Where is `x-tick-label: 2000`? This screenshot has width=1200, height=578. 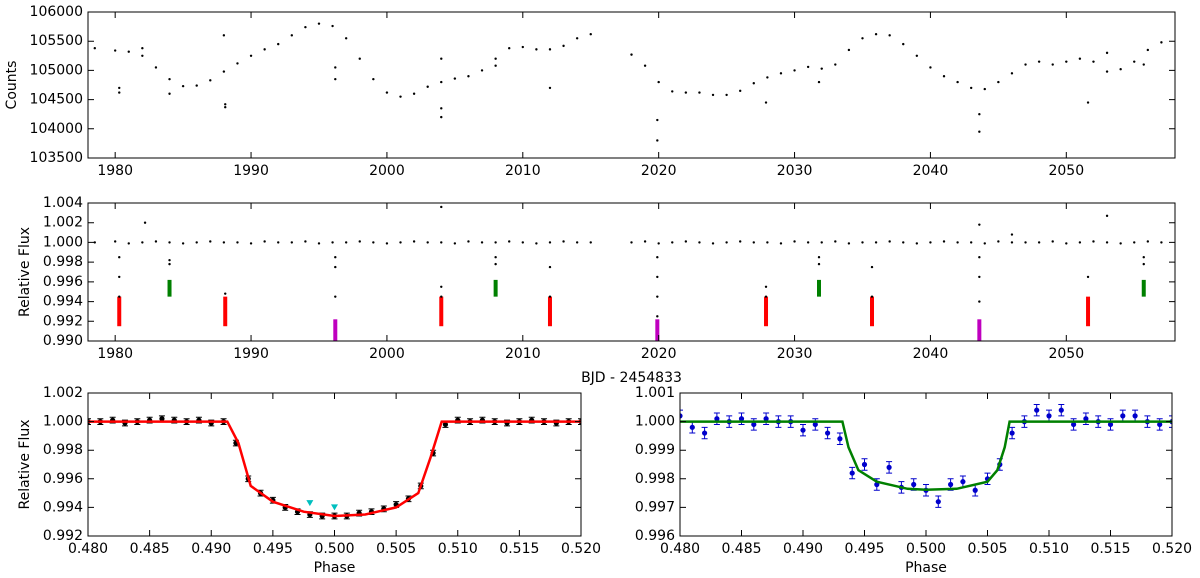
x-tick-label: 2000 is located at coordinates (387, 354).